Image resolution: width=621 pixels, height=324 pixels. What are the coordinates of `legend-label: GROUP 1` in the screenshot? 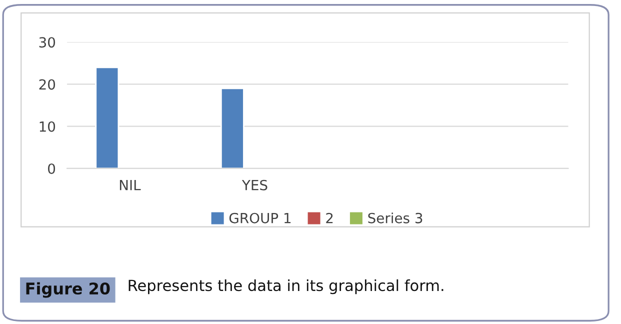 It's located at (260, 218).